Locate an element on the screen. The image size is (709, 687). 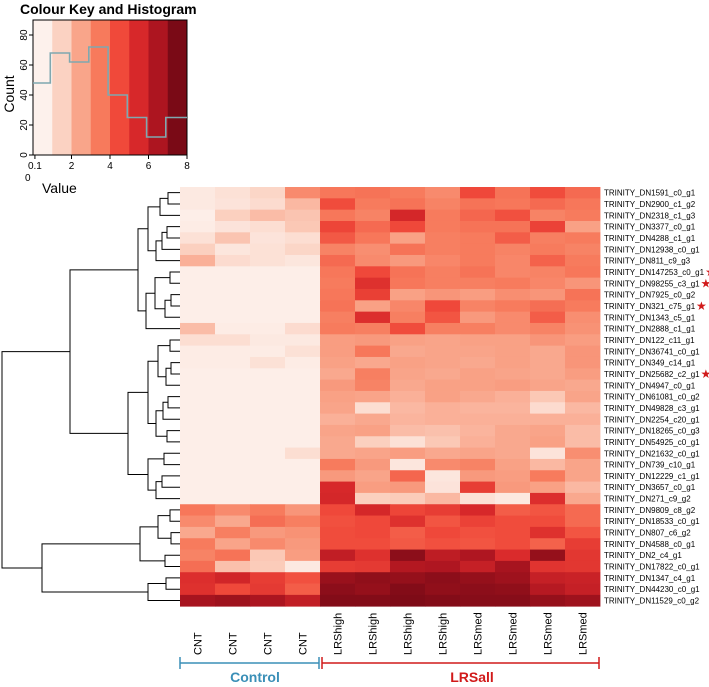
color-key-y-label: Count is located at coordinates (9, 93).